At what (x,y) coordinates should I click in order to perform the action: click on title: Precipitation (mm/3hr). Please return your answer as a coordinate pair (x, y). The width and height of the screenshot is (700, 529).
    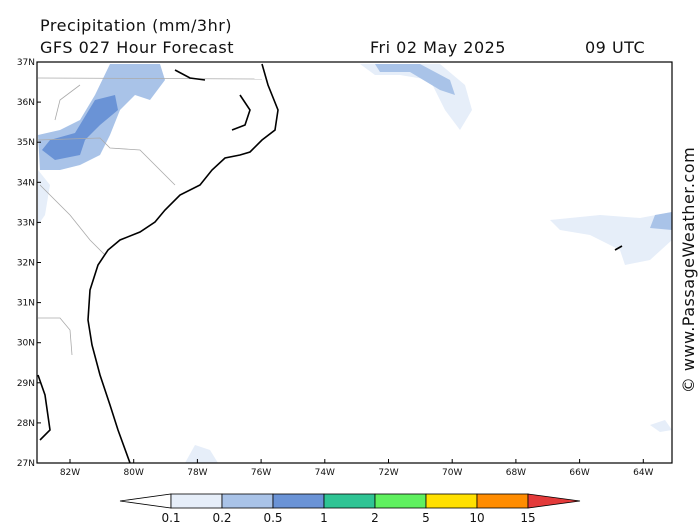
    Looking at the image, I should click on (136, 25).